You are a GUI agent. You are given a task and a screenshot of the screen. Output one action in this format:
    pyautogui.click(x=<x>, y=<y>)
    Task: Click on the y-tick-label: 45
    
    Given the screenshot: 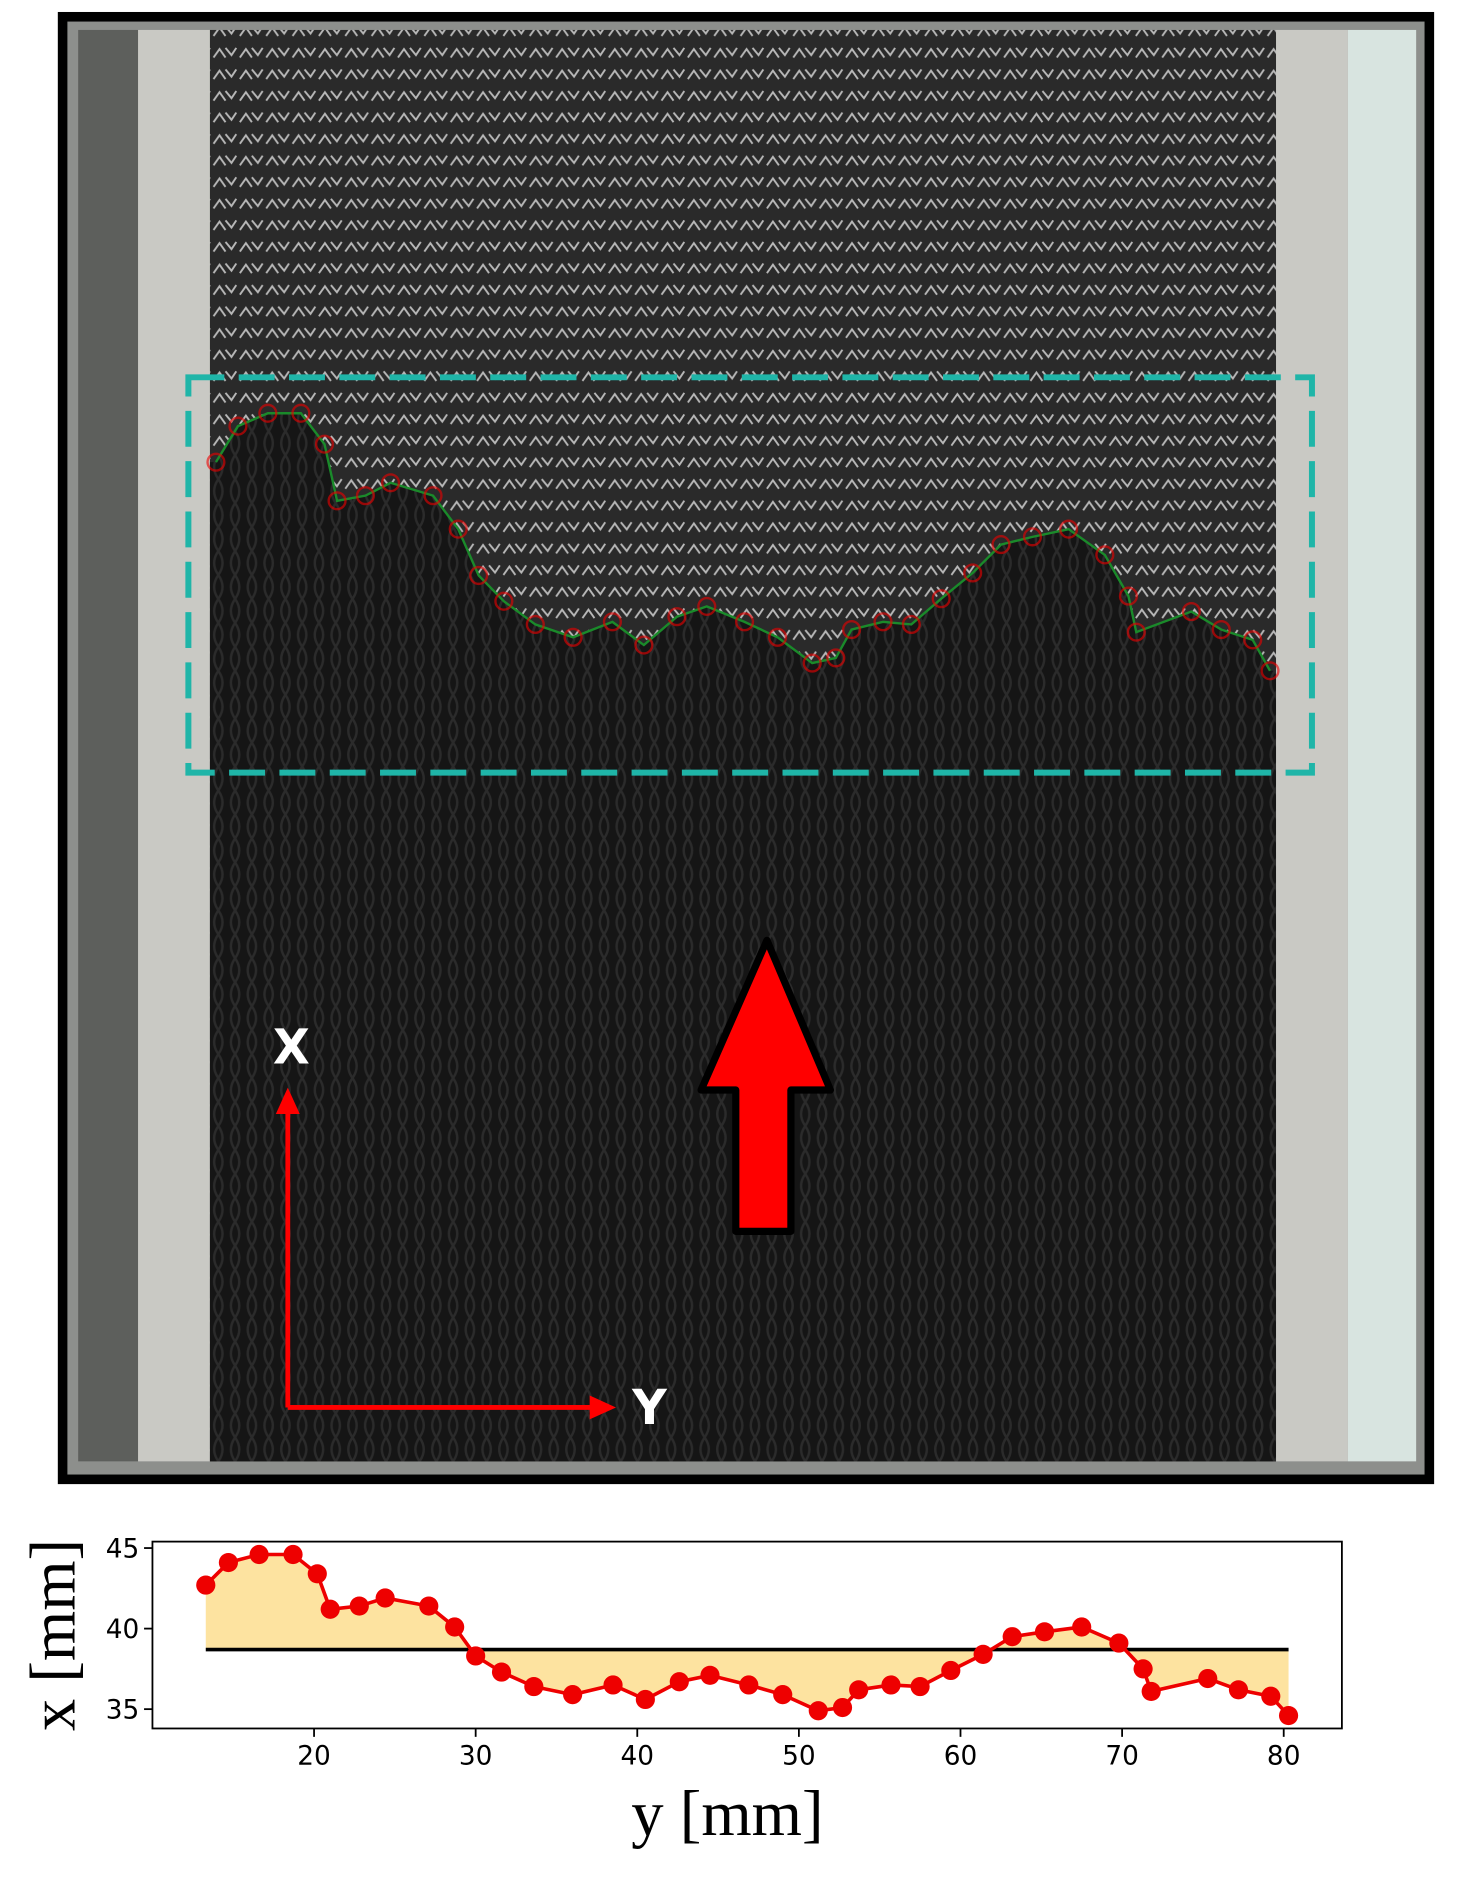 What is the action you would take?
    pyautogui.click(x=123, y=1550)
    